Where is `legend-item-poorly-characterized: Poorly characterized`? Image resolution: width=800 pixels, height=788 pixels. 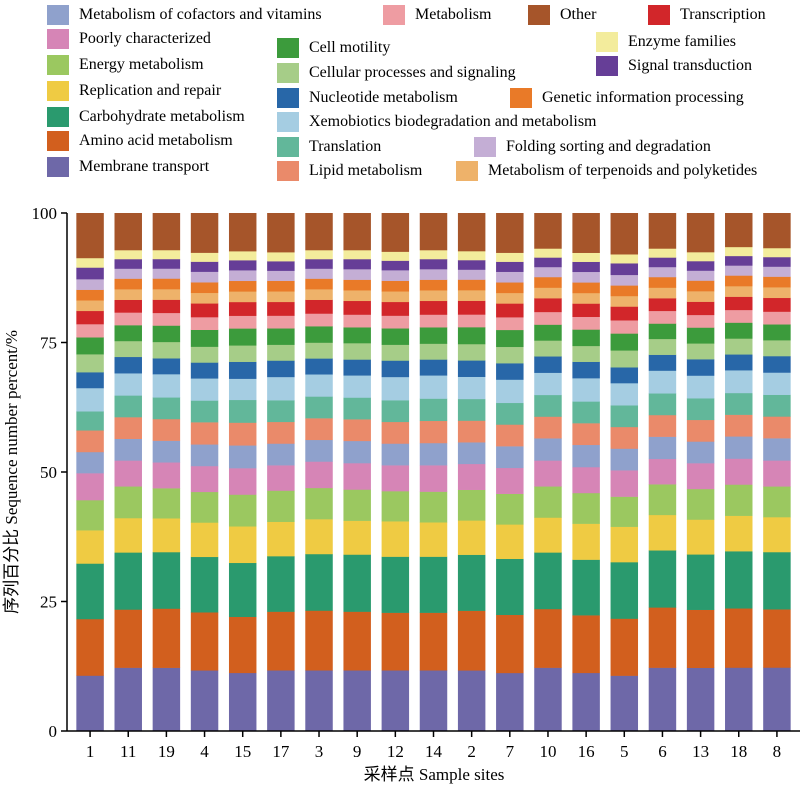
legend-item-poorly-characterized: Poorly characterized is located at coordinates (129, 39).